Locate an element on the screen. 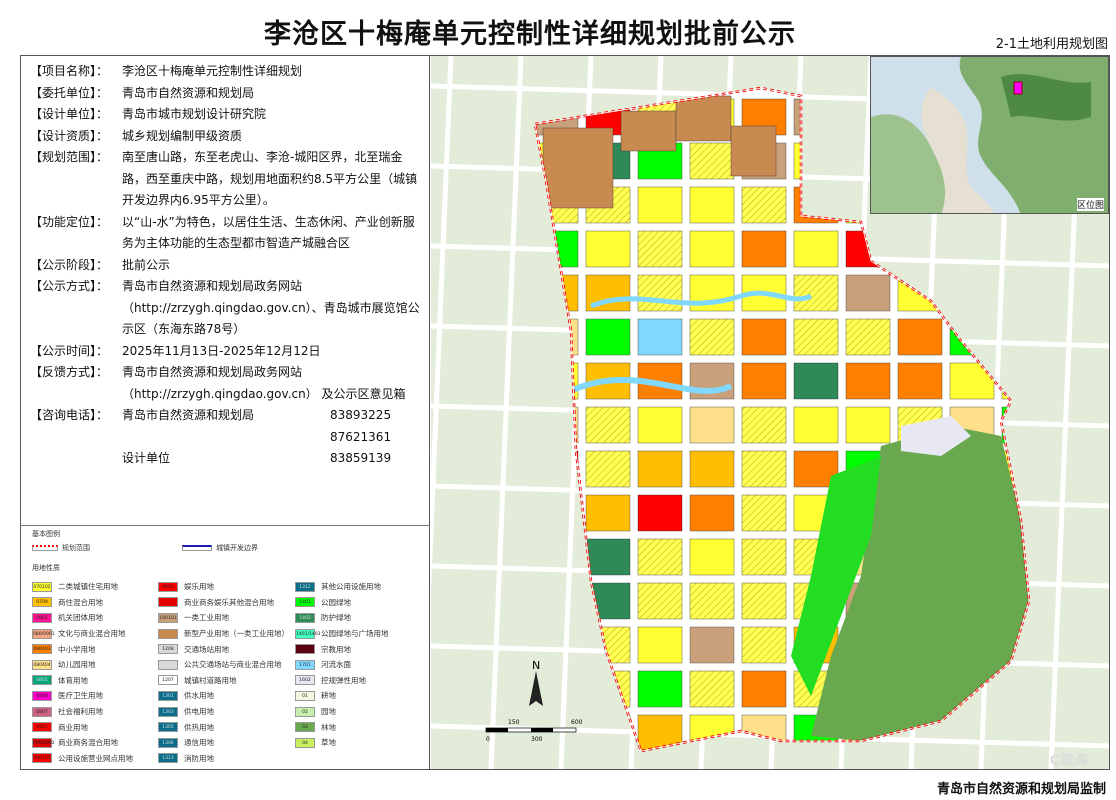 Image resolution: width=1116 pixels, height=800 pixels. legend-label: 文化与商业混合用地 is located at coordinates (92, 634).